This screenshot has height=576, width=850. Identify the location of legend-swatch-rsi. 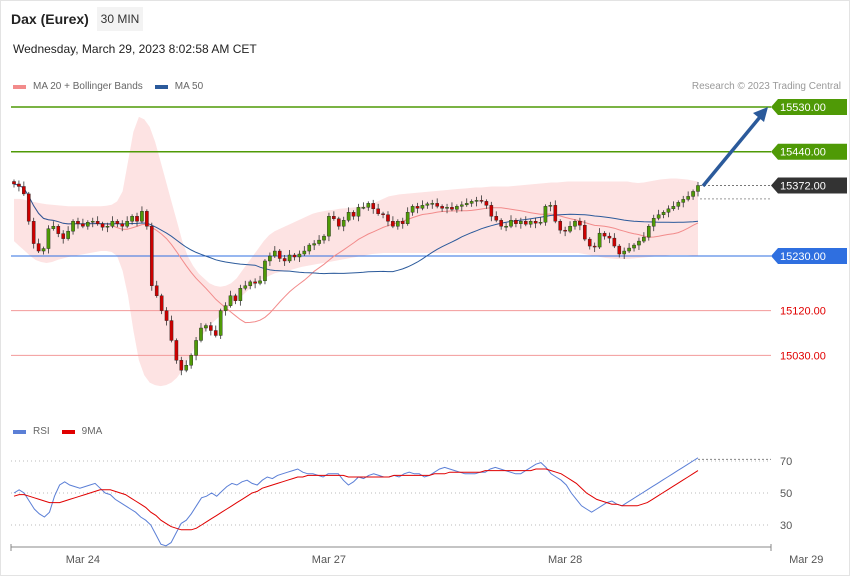
(19, 431).